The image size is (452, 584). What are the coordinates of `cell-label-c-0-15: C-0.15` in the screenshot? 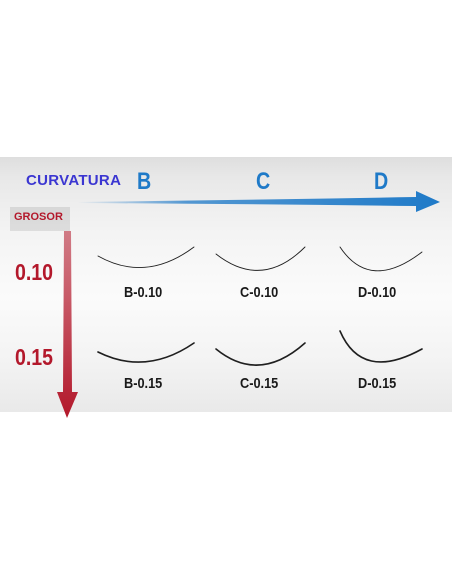 It's located at (259, 383).